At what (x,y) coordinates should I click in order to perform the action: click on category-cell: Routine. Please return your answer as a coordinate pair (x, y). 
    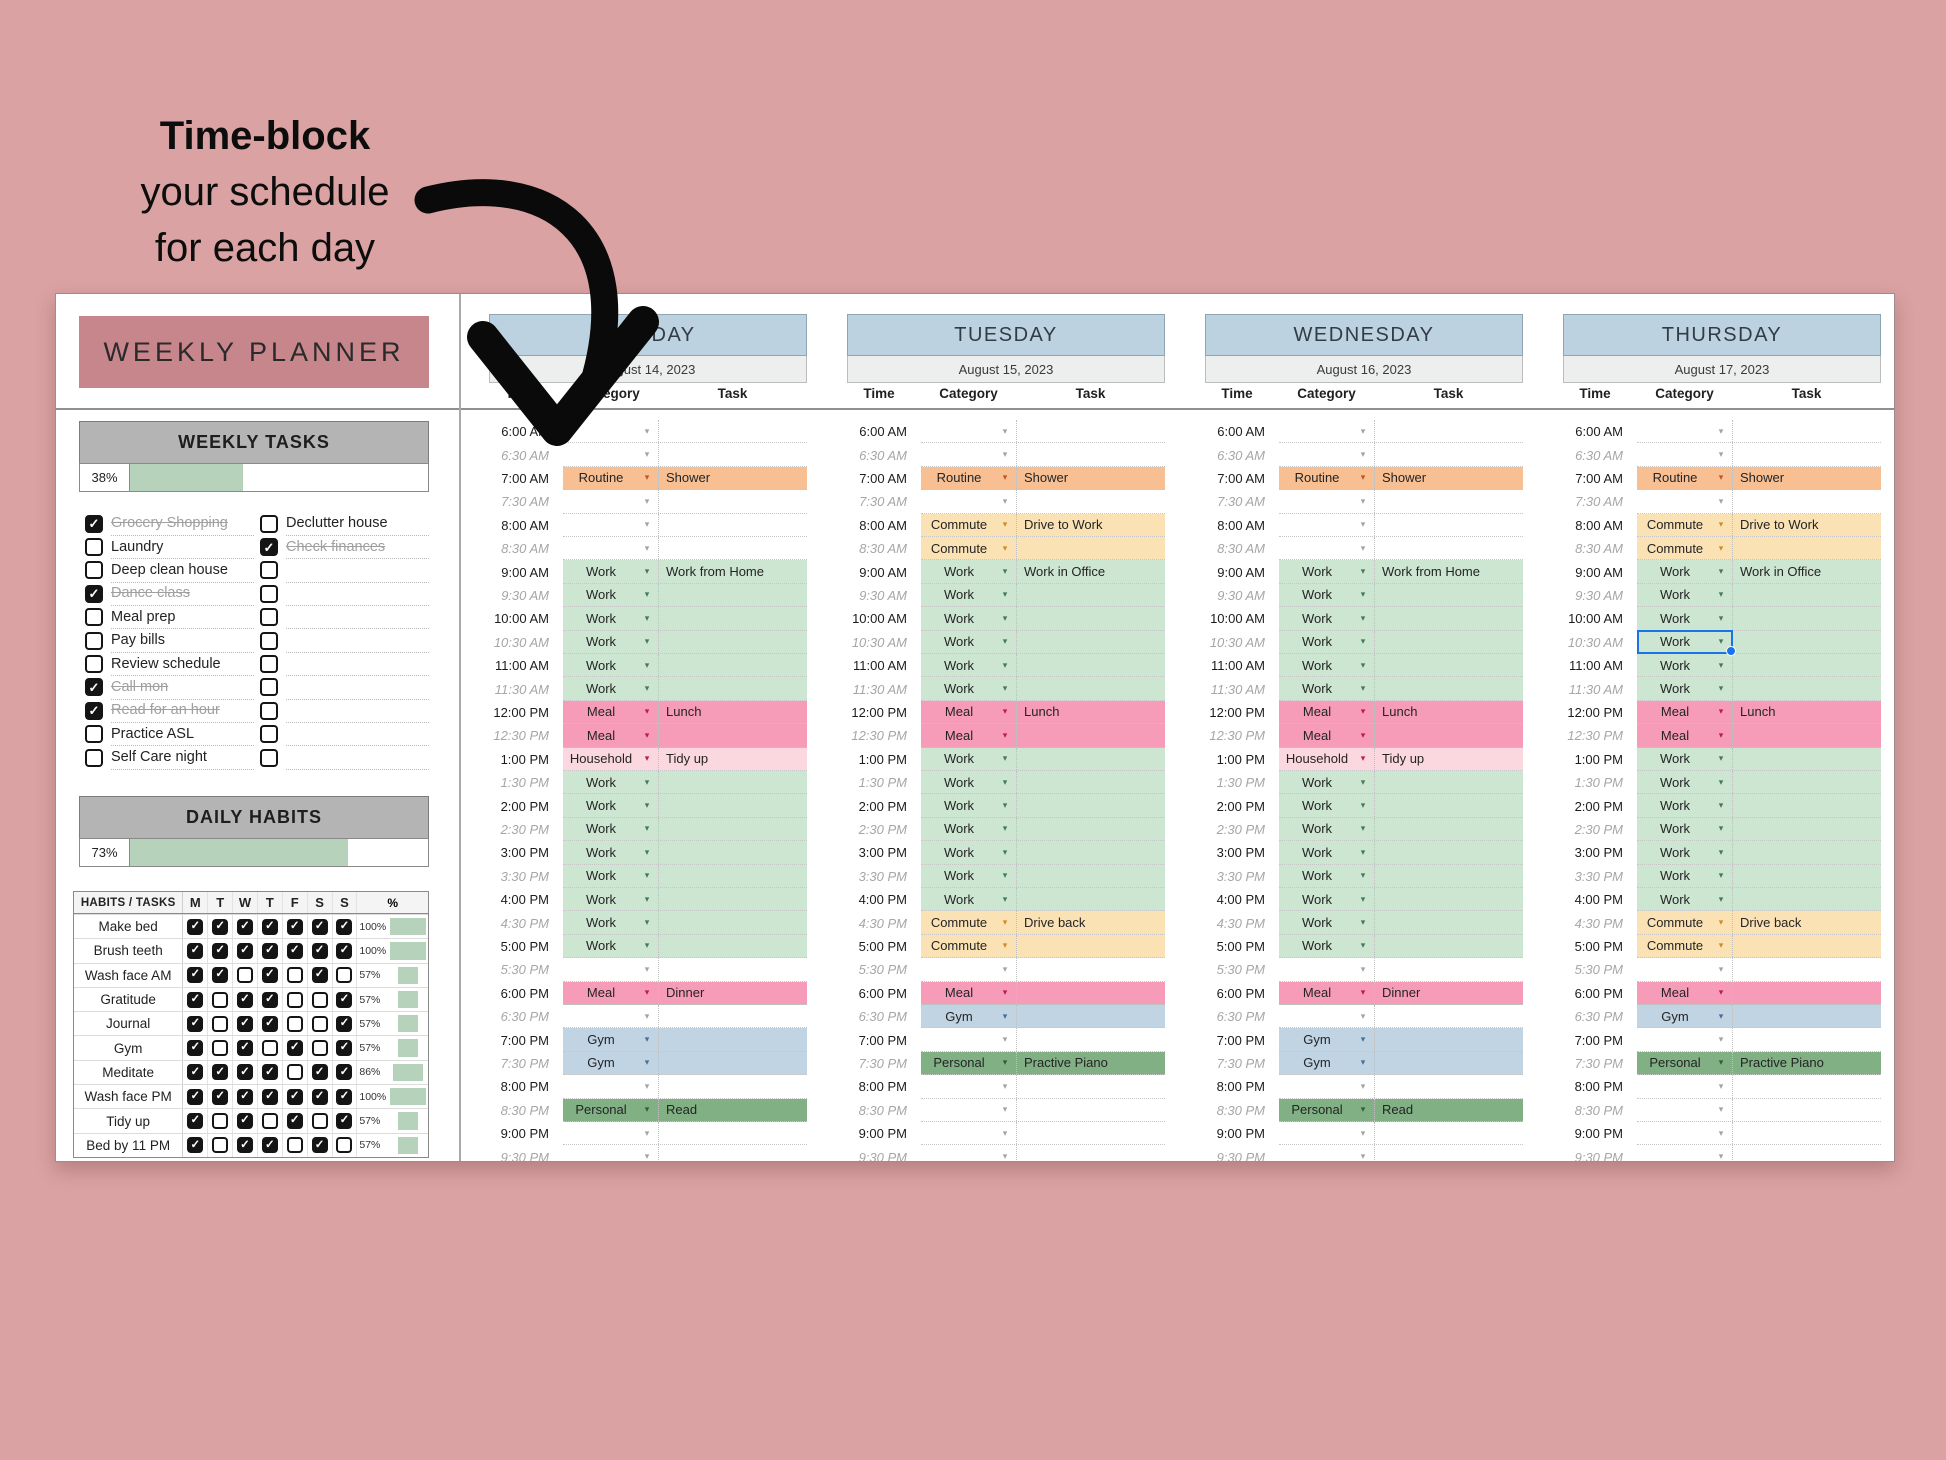
    Looking at the image, I should click on (1317, 478).